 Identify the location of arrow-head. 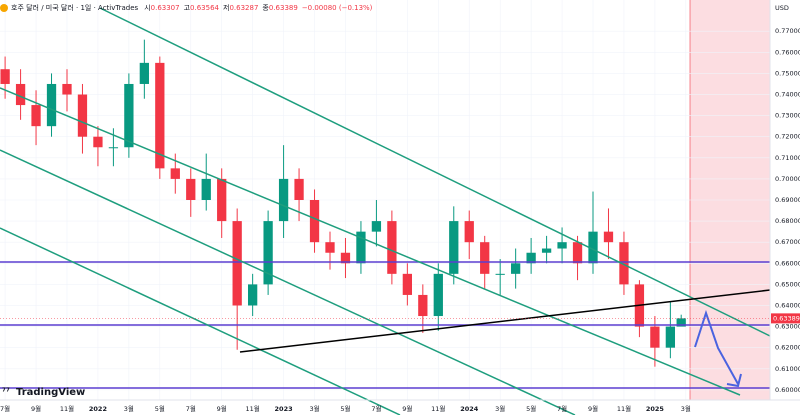
(734, 380).